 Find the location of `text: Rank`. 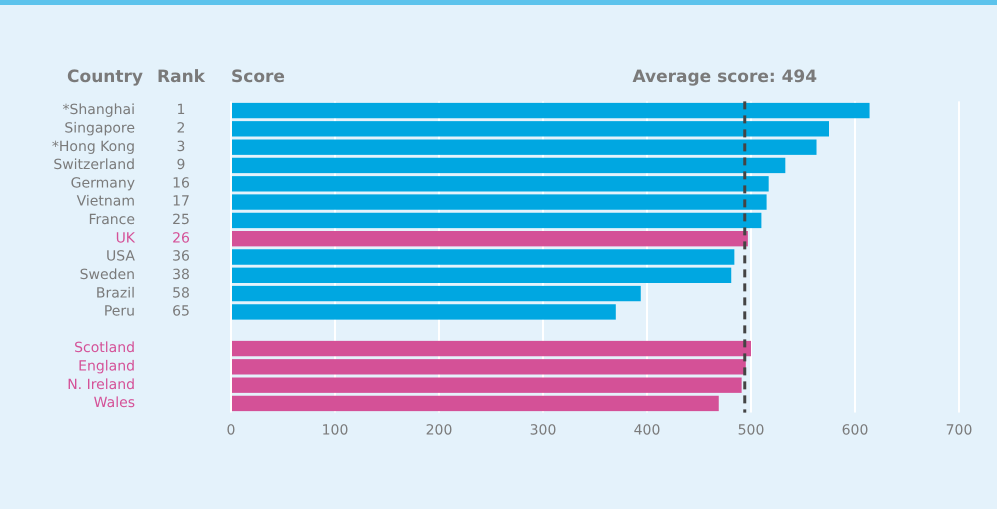

text: Rank is located at coordinates (181, 76).